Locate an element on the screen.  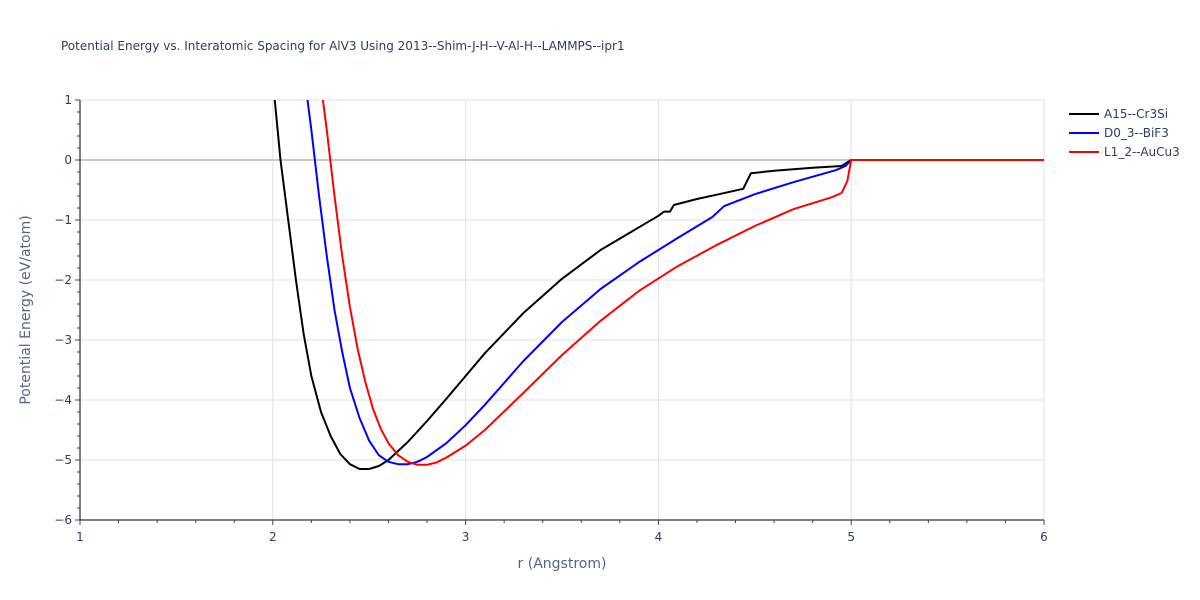
legend-label: L1_2--AuCu3 is located at coordinates (1142, 152).